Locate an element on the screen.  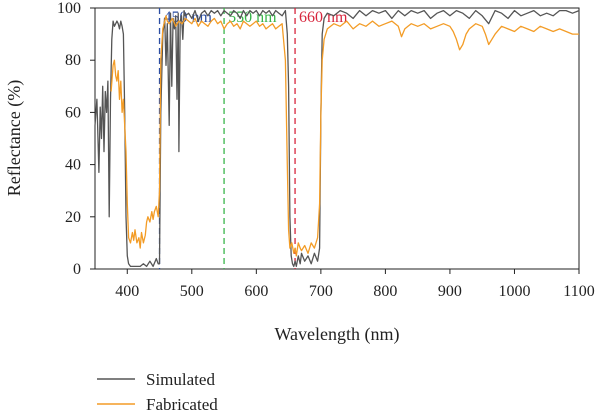
x-tick-label-400: 400 is located at coordinates (127, 291).